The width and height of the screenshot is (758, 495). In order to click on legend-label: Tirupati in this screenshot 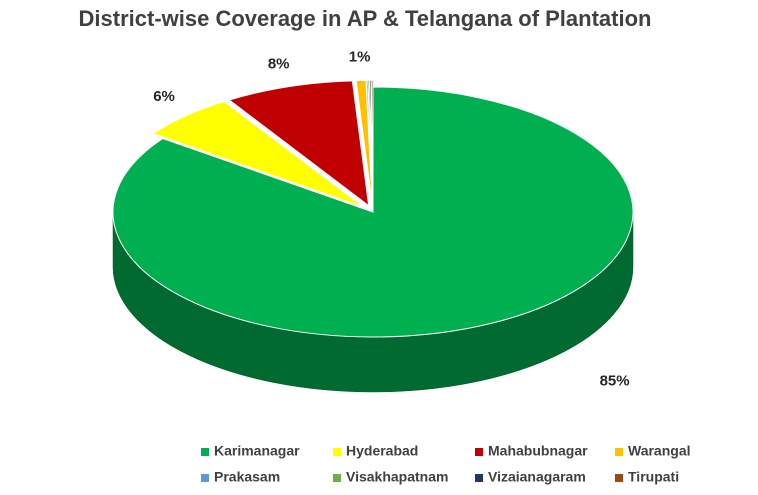, I will do `click(653, 477)`.